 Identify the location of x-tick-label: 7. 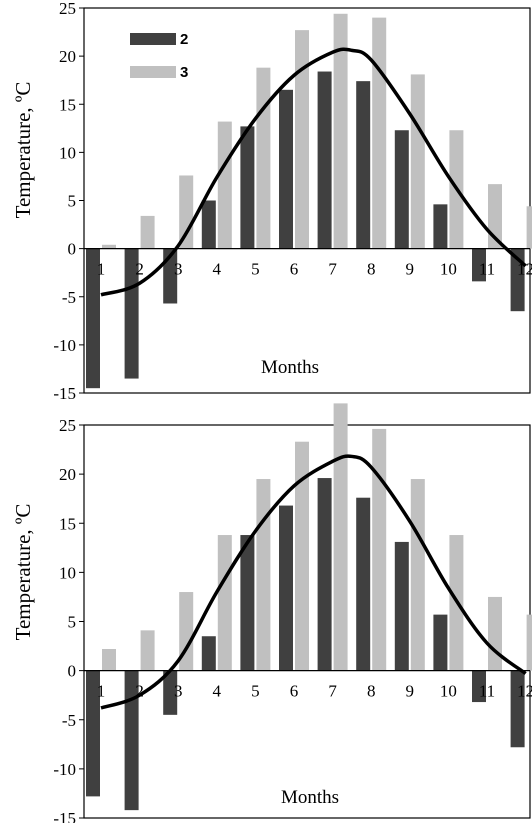
(332, 269).